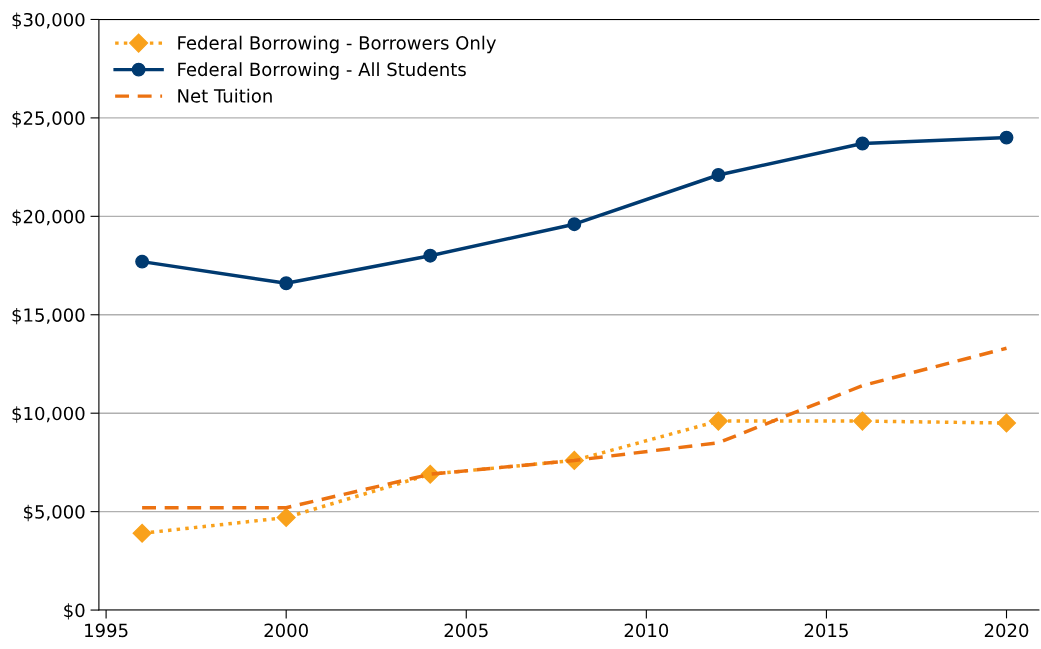 This screenshot has width=1041, height=649. Describe the element at coordinates (225, 95) in the screenshot. I see `legend-label: Net Tuition` at that location.